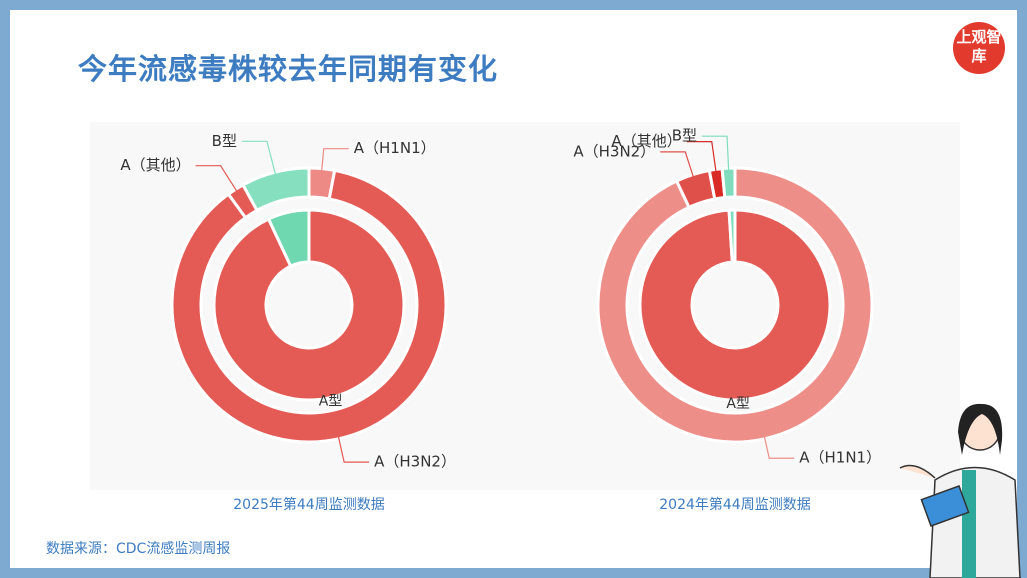  Describe the element at coordinates (288, 69) in the screenshot. I see `page-title: 今年流感毒株较去年同期有变化` at that location.